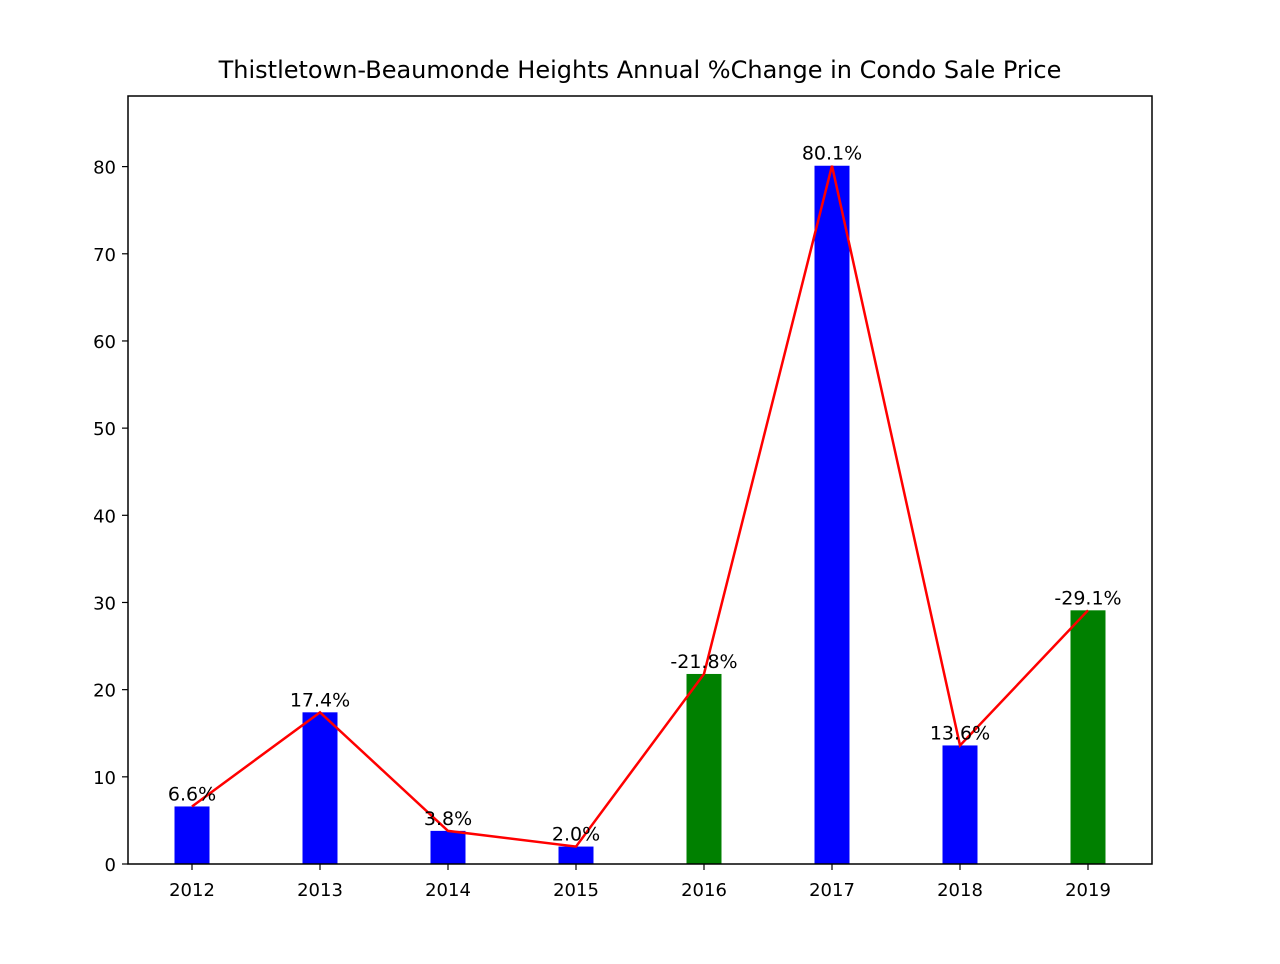 This screenshot has width=1280, height=964. Describe the element at coordinates (832, 154) in the screenshot. I see `data-label-2017: 80.1%` at that location.